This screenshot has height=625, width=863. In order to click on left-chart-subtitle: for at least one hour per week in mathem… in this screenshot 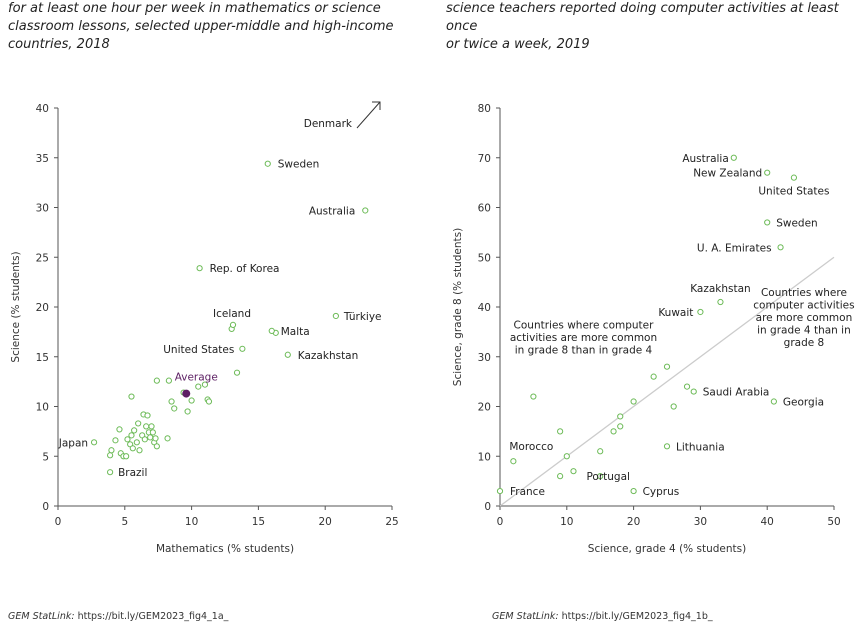, I will do `click(208, 27)`.